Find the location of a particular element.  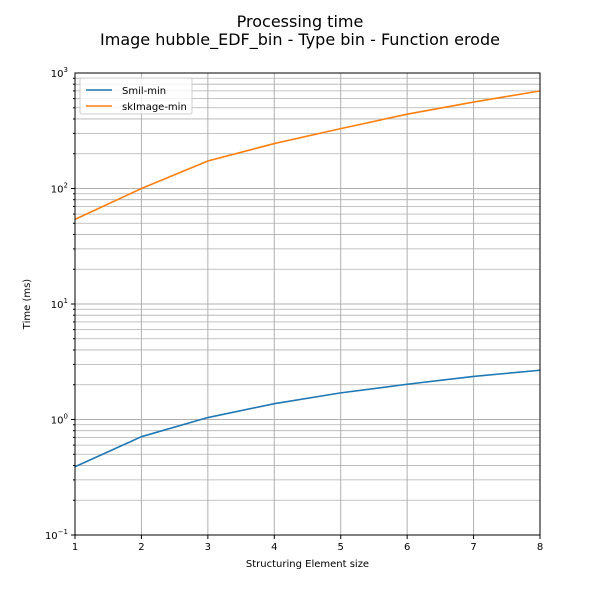

y-tick-exponent: −1 is located at coordinates (63, 532).